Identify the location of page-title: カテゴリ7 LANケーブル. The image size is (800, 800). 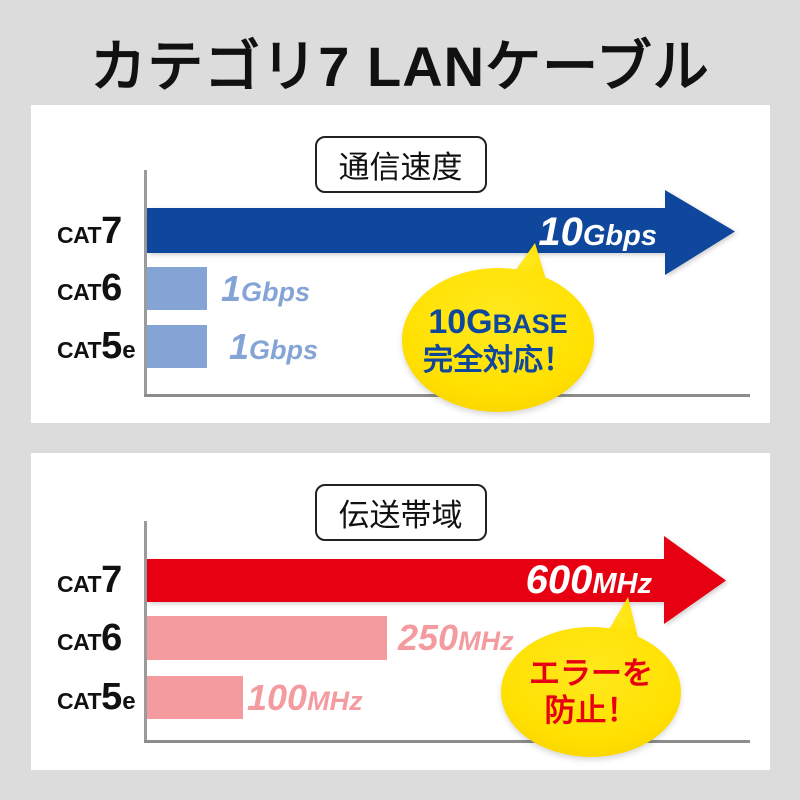
(400, 66).